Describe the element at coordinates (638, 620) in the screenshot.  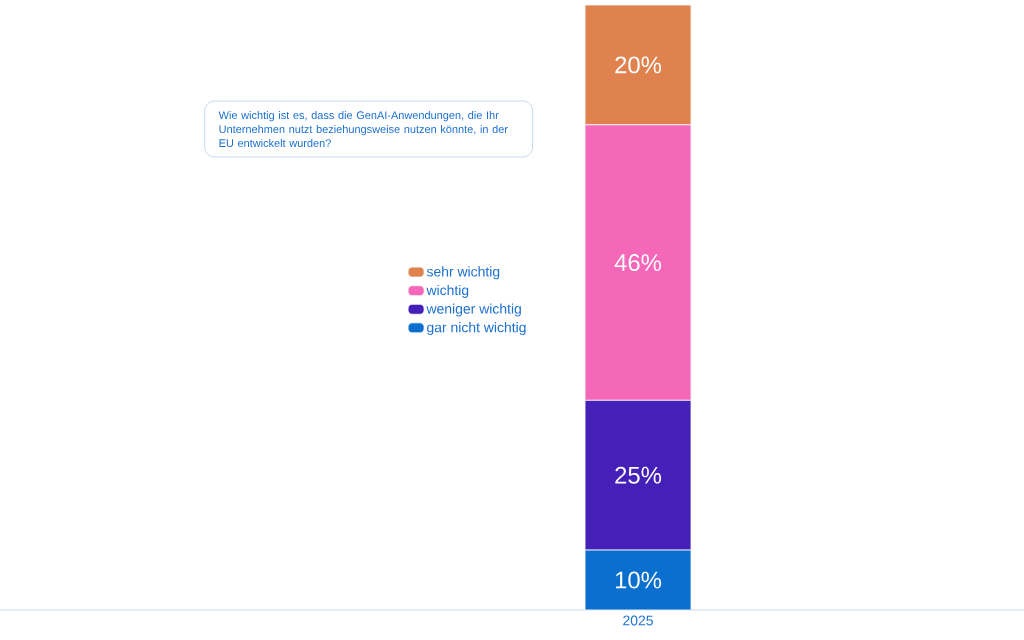
I see `x-tick-label: 2025` at that location.